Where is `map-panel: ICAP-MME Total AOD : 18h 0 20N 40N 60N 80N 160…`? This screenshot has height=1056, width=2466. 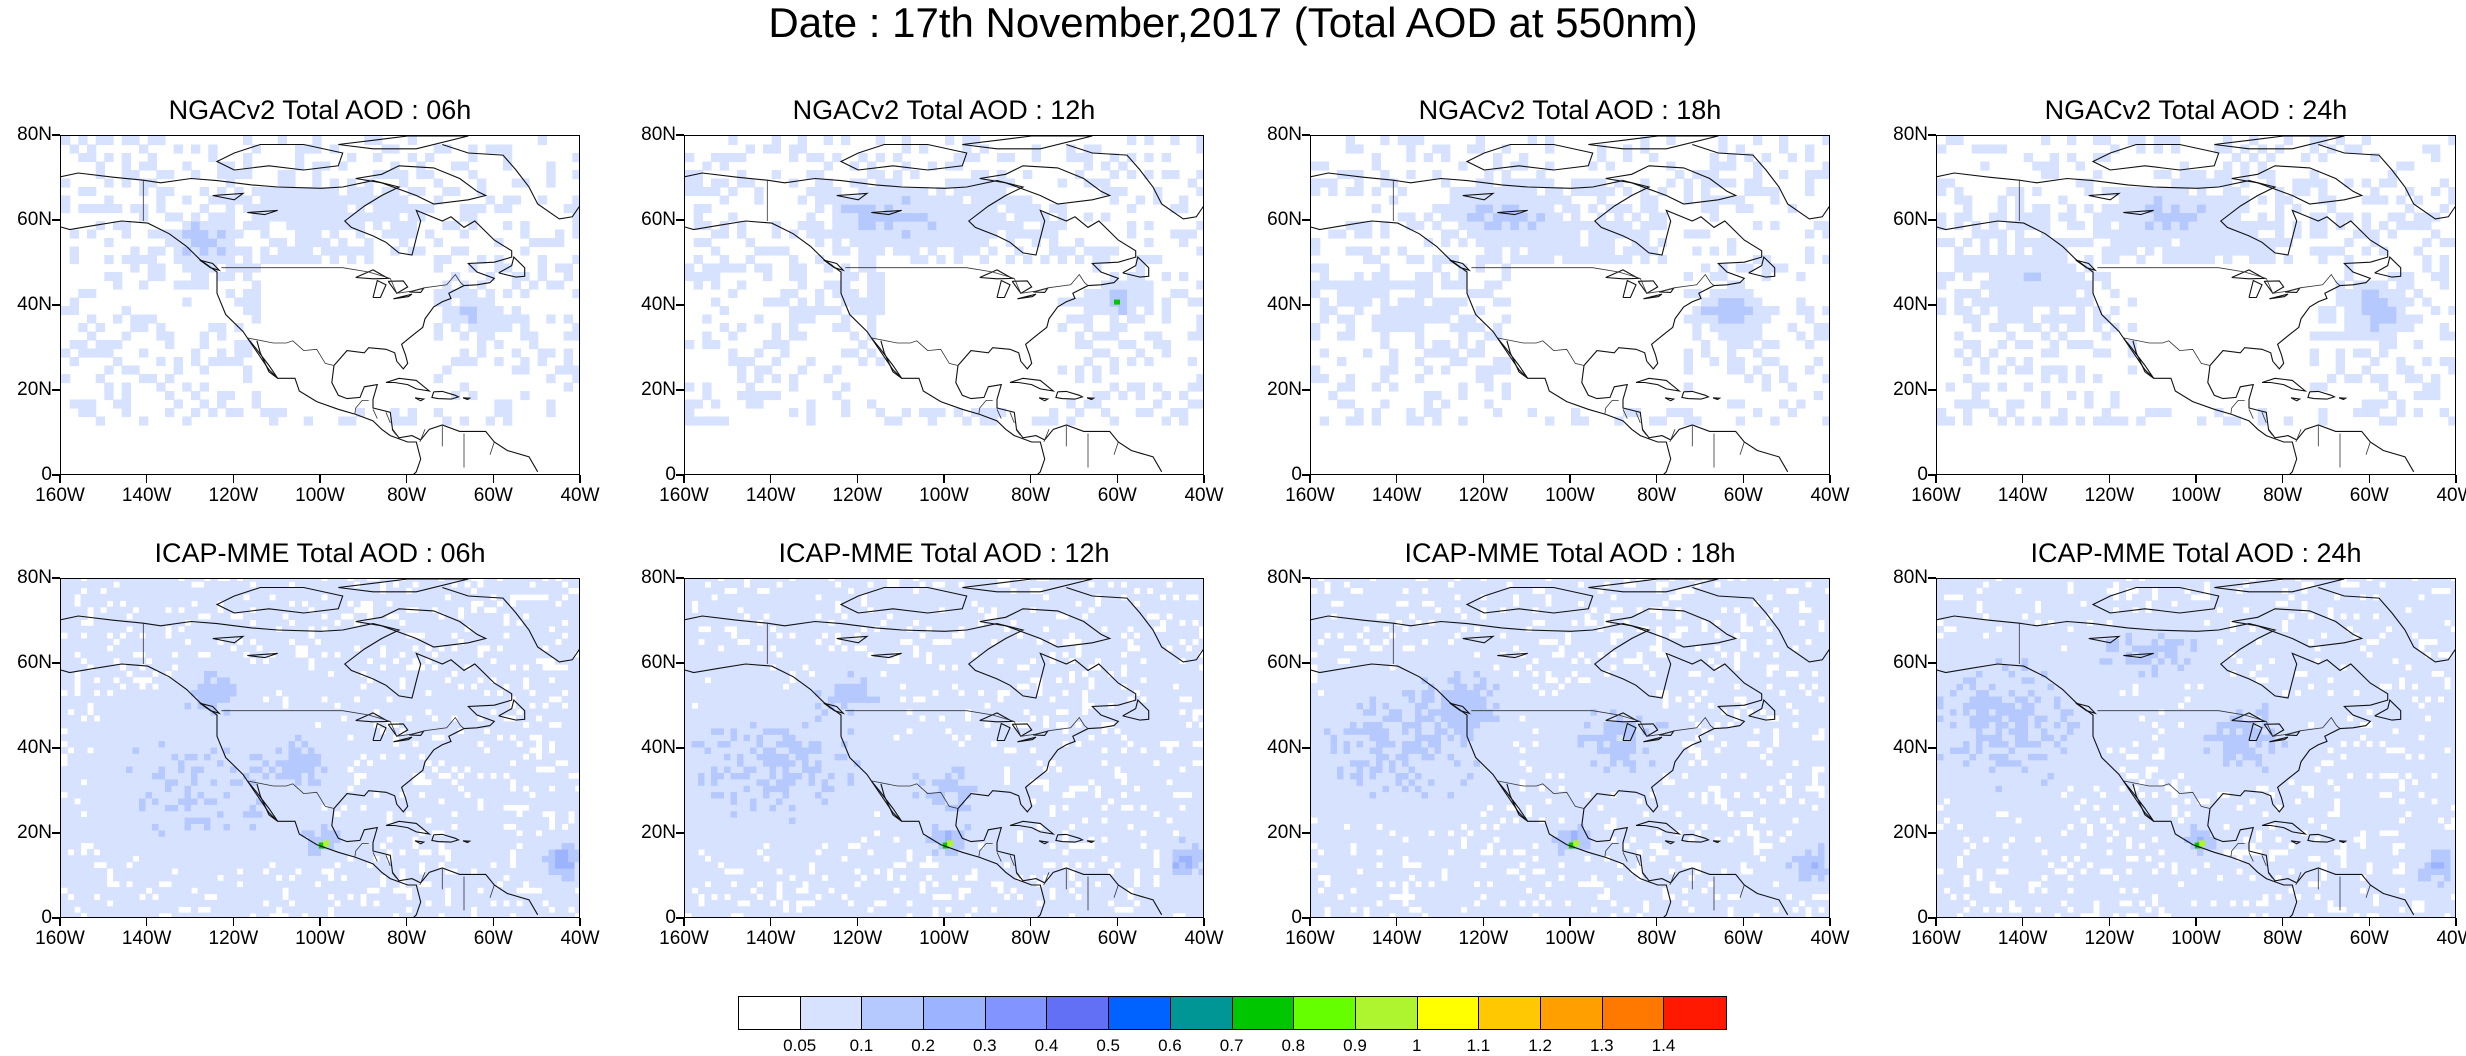 map-panel: ICAP-MME Total AOD : 18h 0 20N 40N 60N 80N 160… is located at coordinates (1558, 743).